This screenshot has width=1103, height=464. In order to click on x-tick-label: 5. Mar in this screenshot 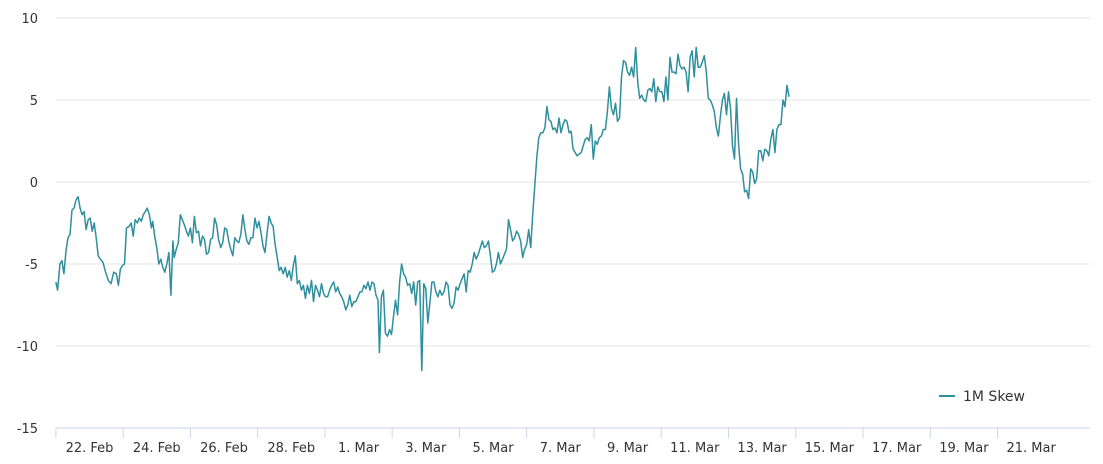, I will do `click(494, 448)`.